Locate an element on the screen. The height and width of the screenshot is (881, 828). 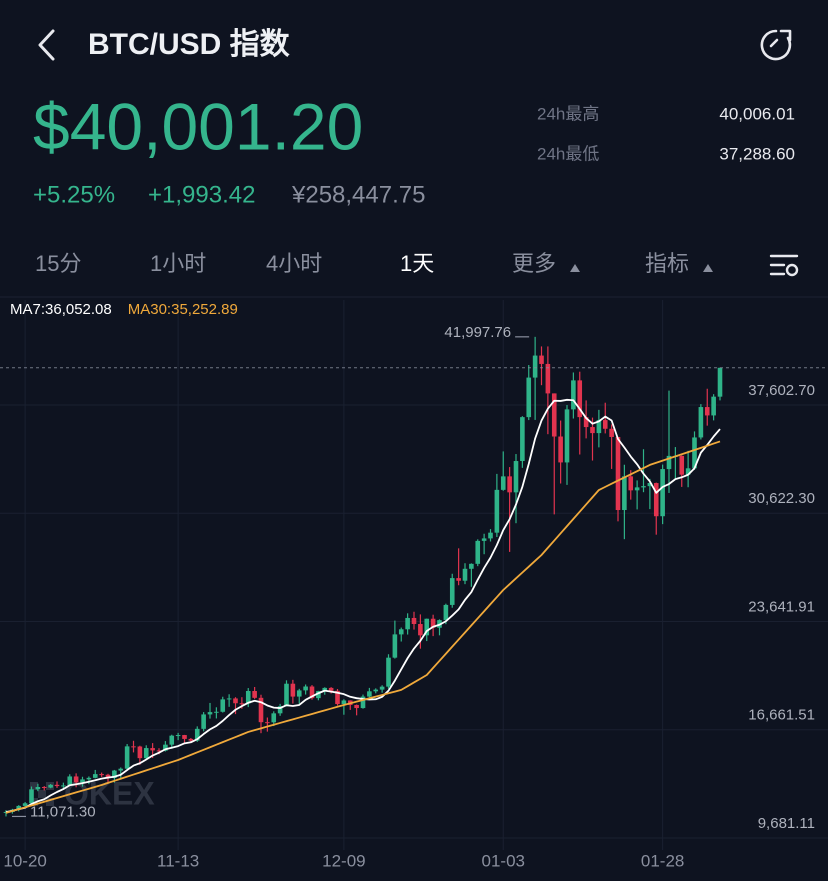
back-button is located at coordinates (46, 45).